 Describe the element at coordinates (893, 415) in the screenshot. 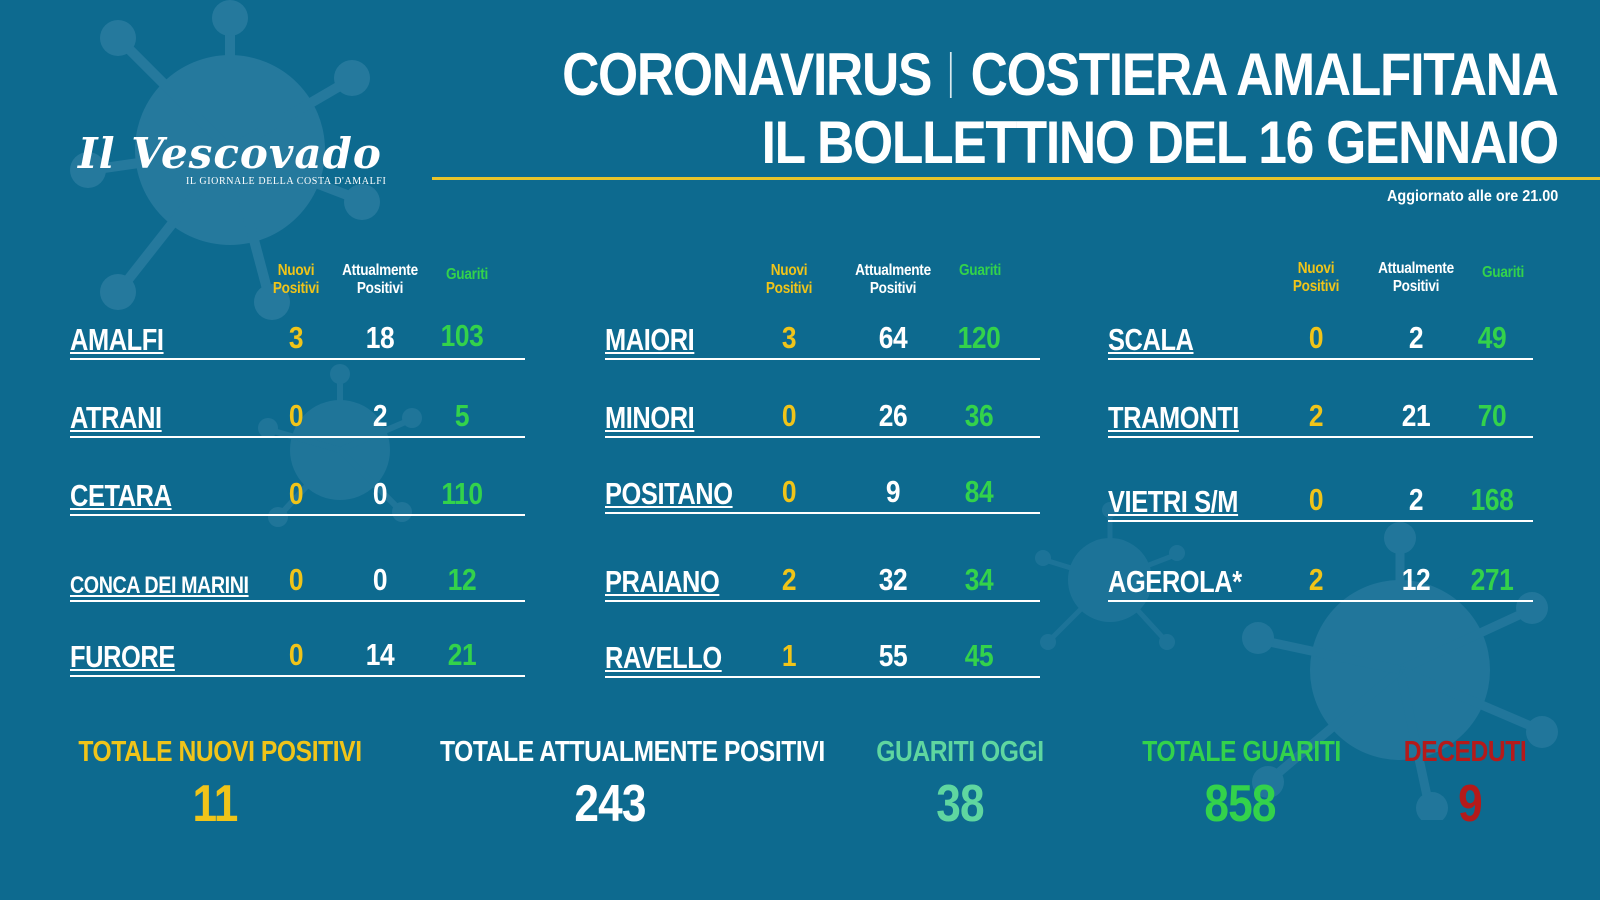

I see `attualmente-value: 26` at that location.